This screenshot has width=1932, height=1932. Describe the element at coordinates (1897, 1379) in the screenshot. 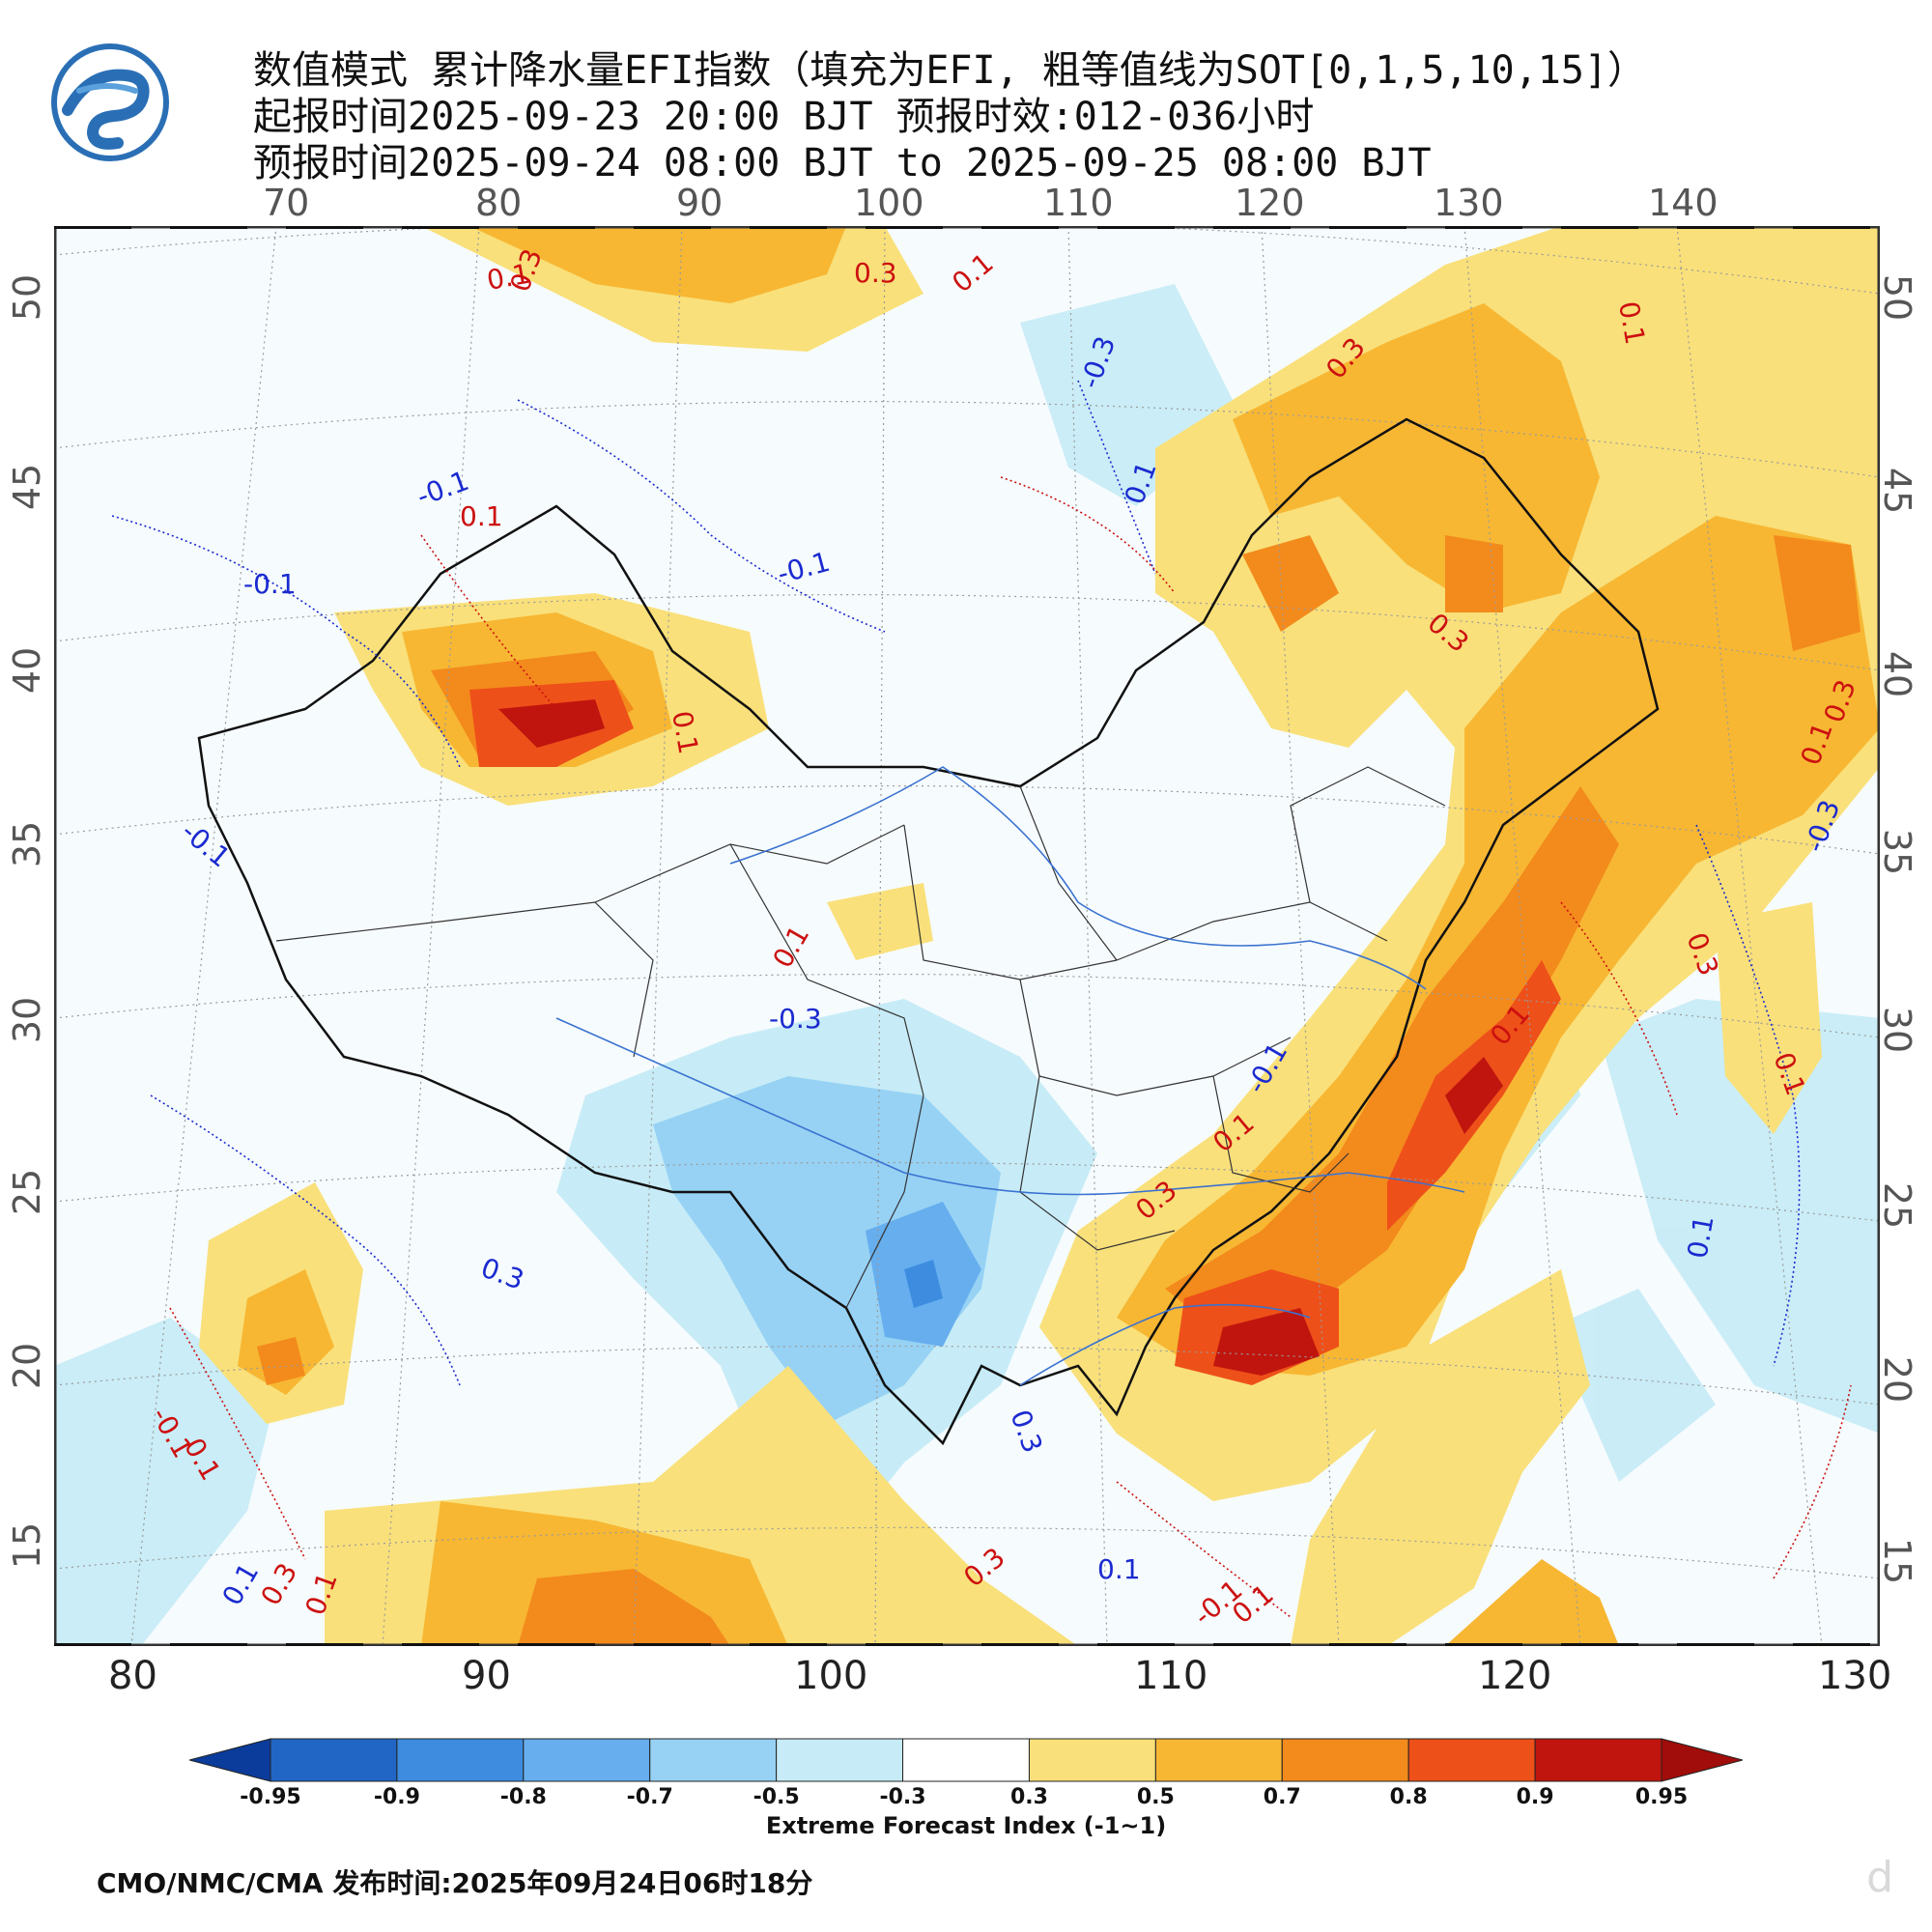

I see `lat-right-tick: 20` at that location.